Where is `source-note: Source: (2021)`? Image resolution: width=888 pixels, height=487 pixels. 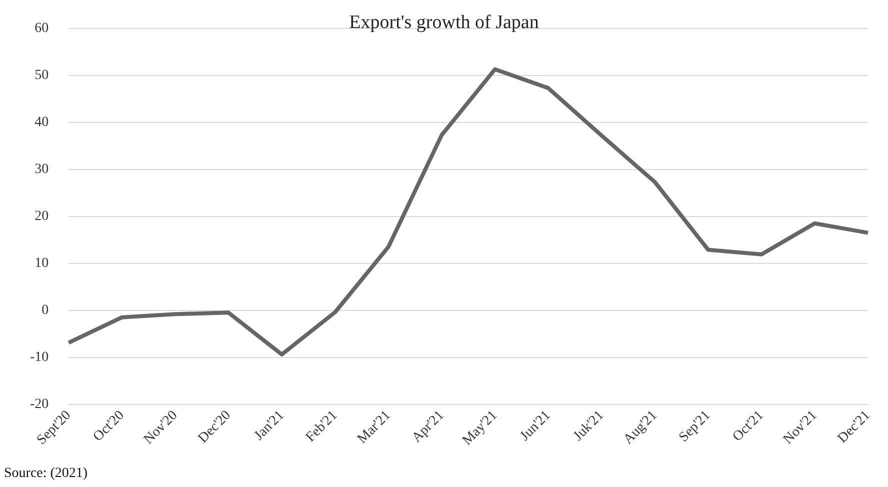 source-note: Source: (2021) is located at coordinates (46, 474).